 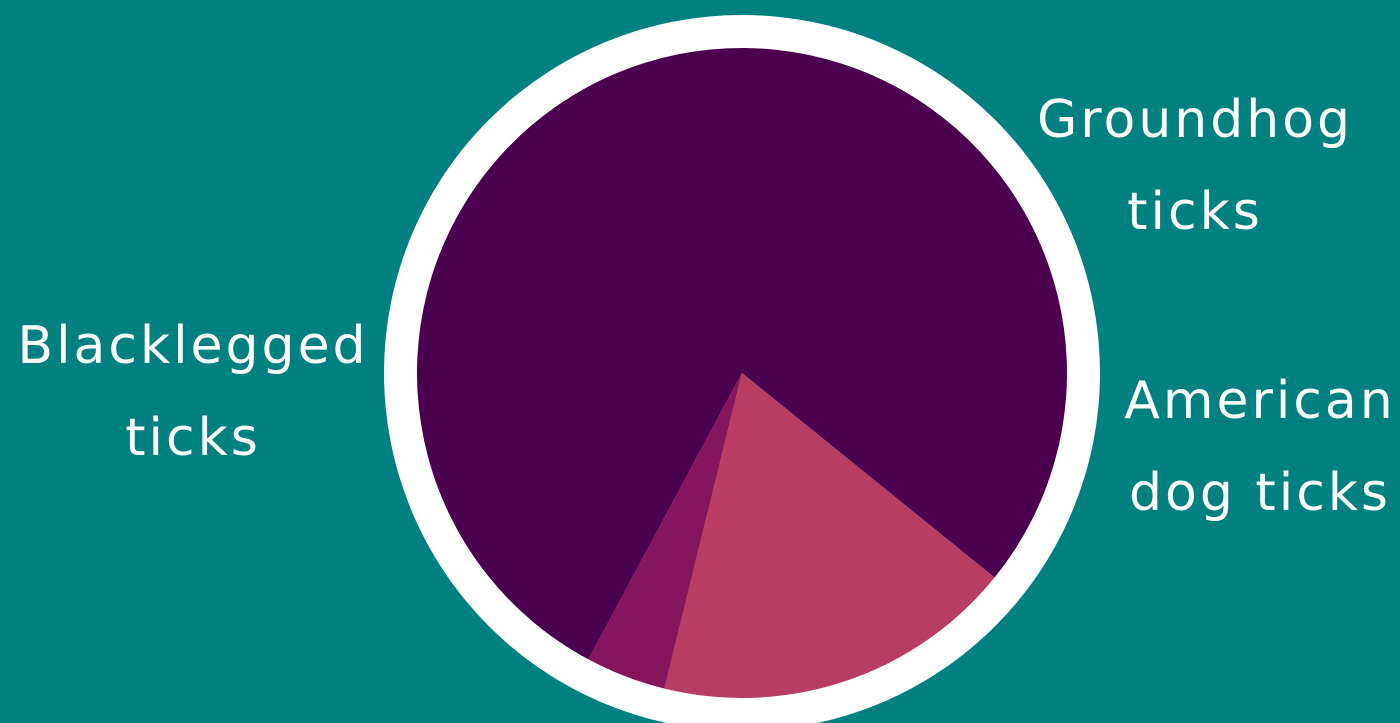 What do you see at coordinates (193, 392) in the screenshot?
I see `slice-label-blacklegged: Blacklegged ticks` at bounding box center [193, 392].